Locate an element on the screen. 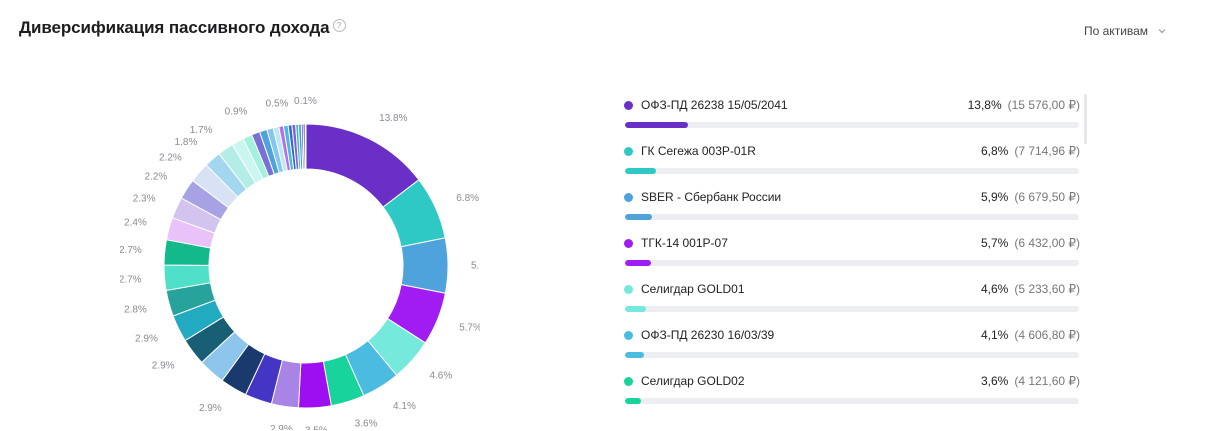 The height and width of the screenshot is (431, 1208). legend-item-name: SBER - Сбербанк России is located at coordinates (711, 197).